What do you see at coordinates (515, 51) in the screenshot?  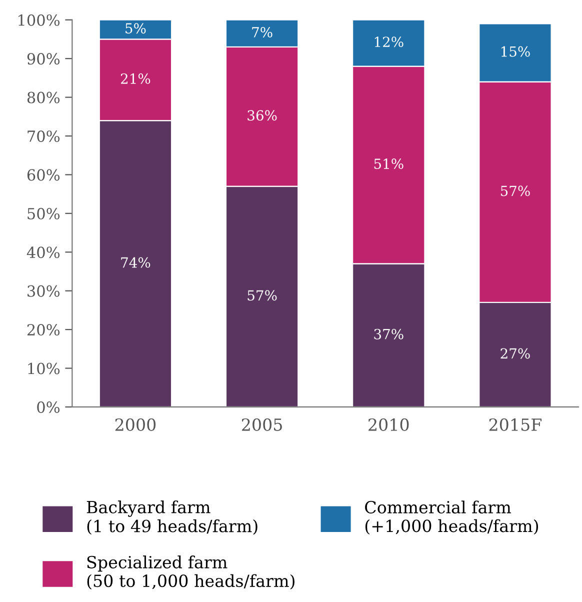 I see `data-label: 15%` at bounding box center [515, 51].